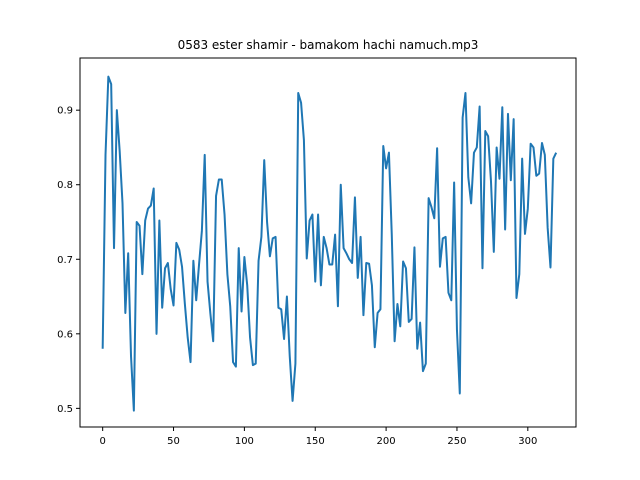  What do you see at coordinates (173, 441) in the screenshot?
I see `x-tick-label: 50` at bounding box center [173, 441].